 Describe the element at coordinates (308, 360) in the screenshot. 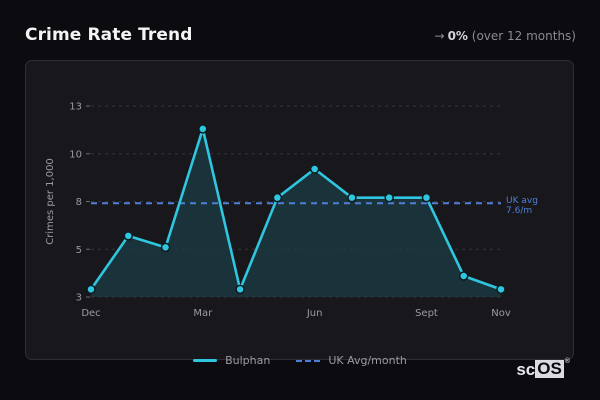

I see `dashed-line-swatch-icon` at that location.